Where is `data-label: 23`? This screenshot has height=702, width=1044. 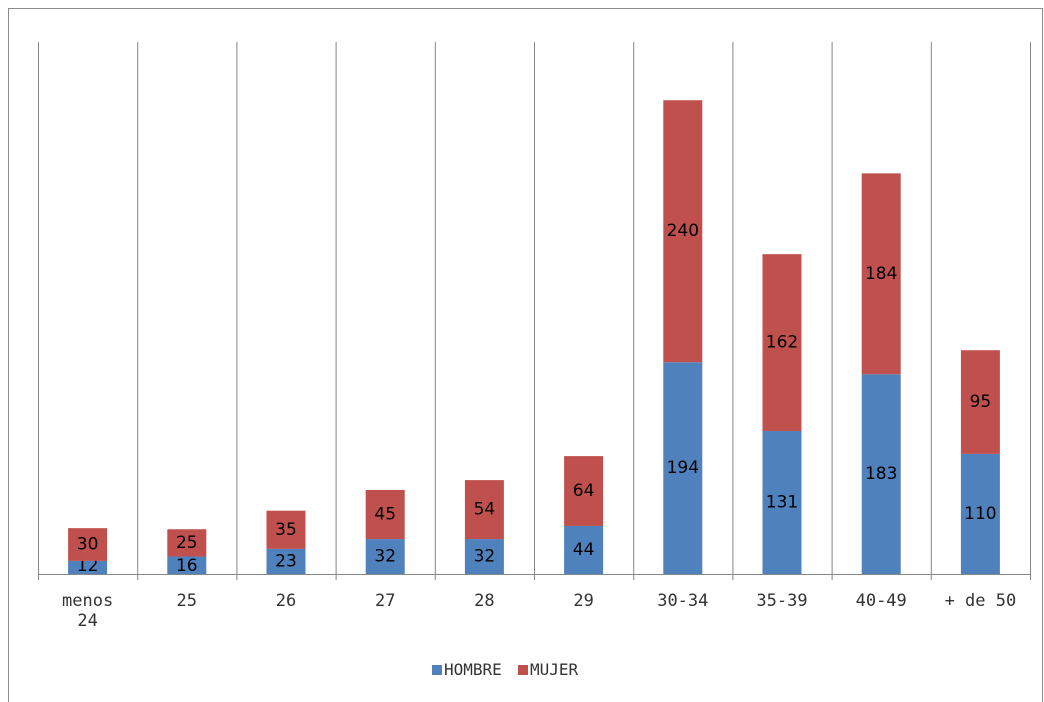
data-label: 23 is located at coordinates (286, 561).